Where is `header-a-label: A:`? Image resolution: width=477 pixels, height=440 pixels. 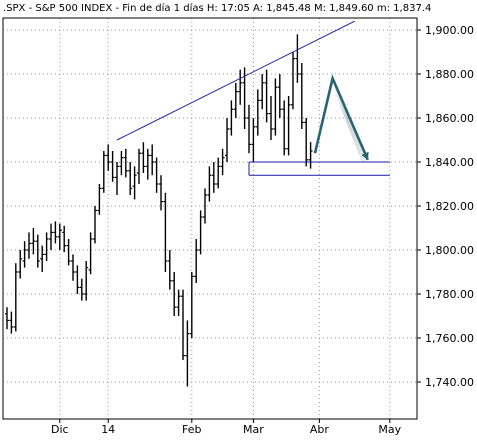 header-a-label: A: is located at coordinates (258, 8).